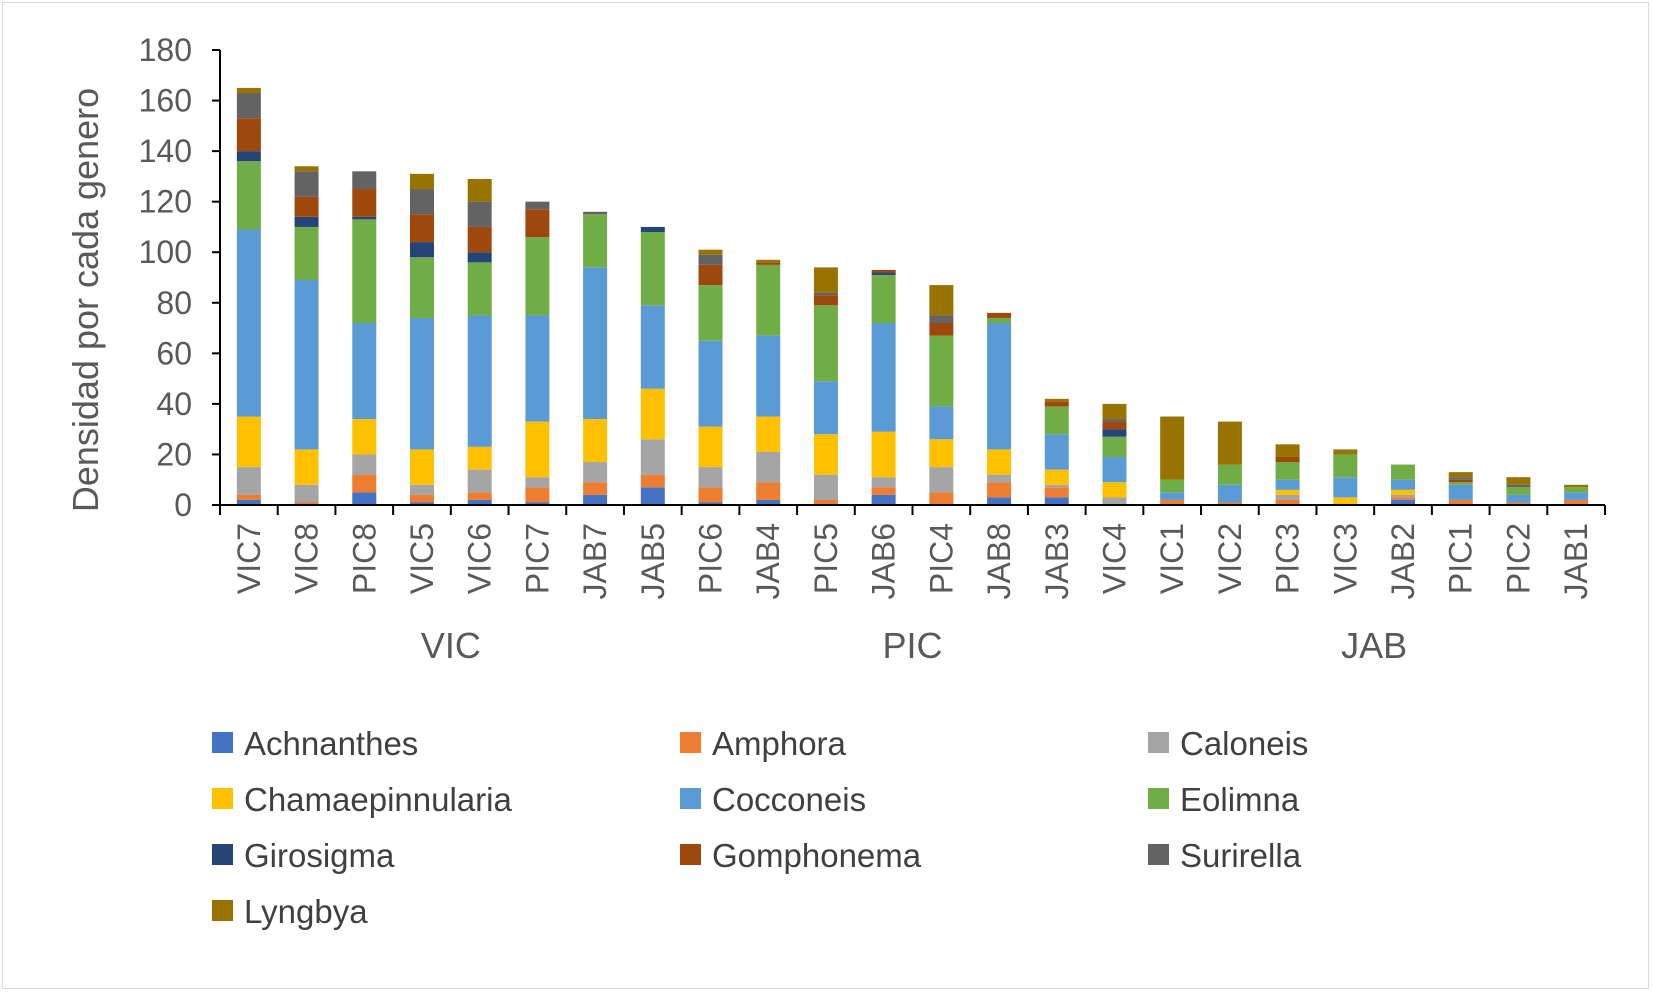  What do you see at coordinates (1287, 484) in the screenshot?
I see `bar-segment-cocconeis-pic3` at bounding box center [1287, 484].